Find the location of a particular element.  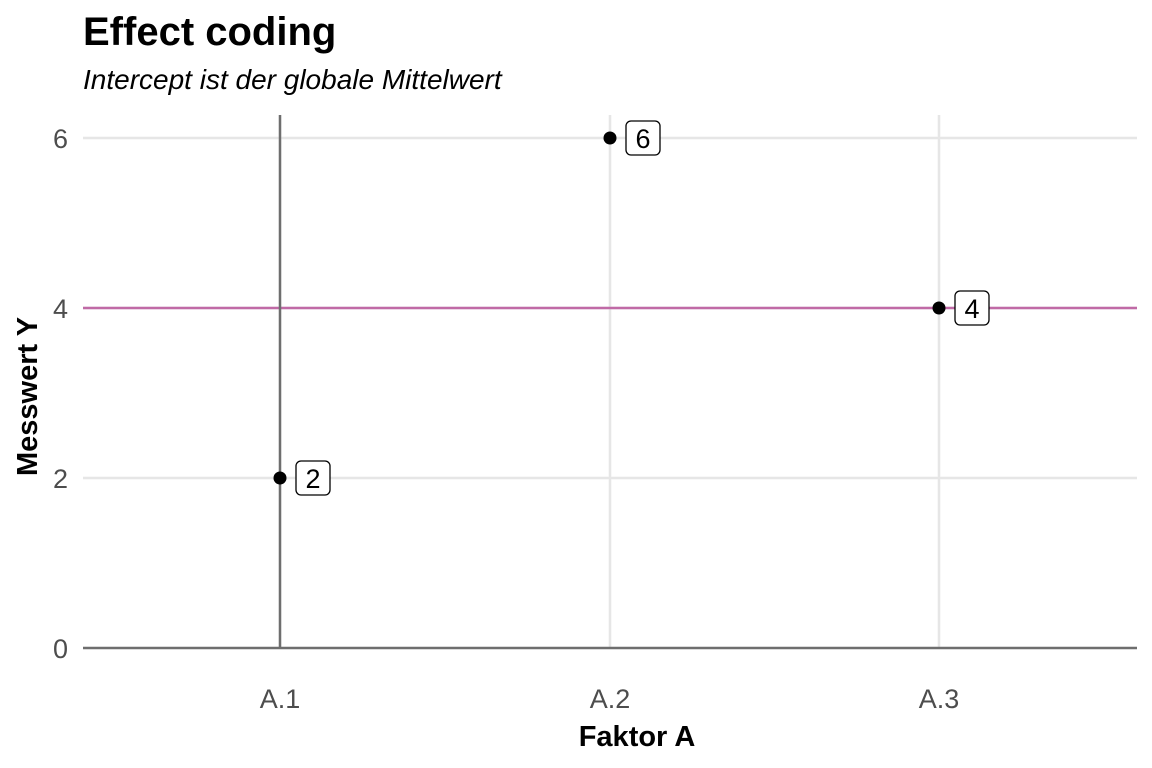

x-tick-label: A.2 is located at coordinates (610, 699).